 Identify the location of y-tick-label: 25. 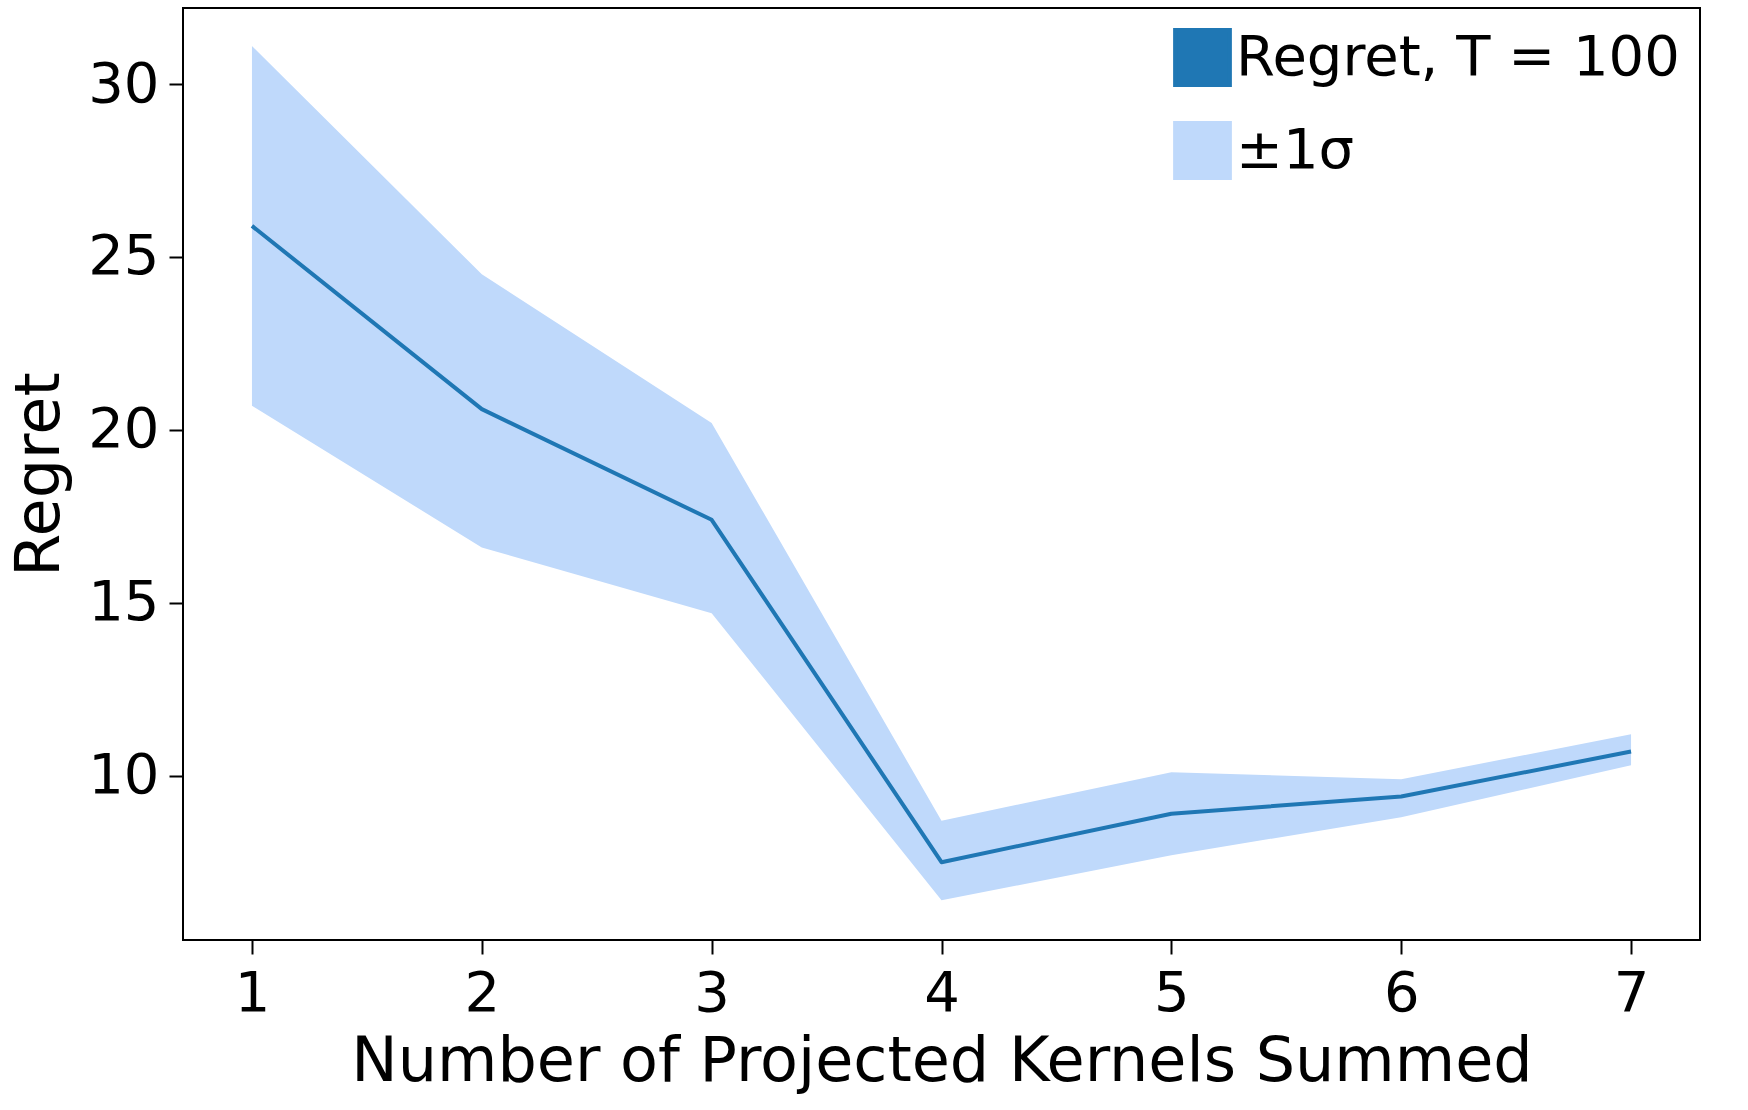
(124, 255).